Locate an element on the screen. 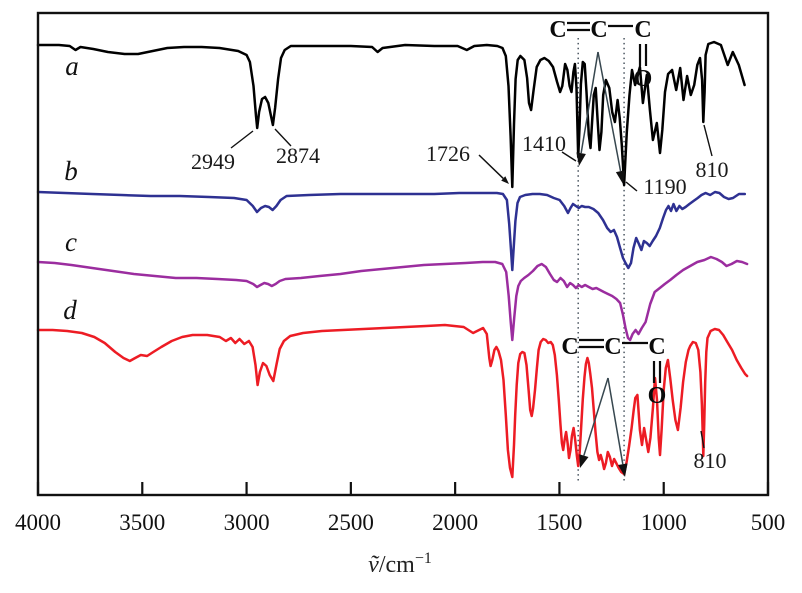 The height and width of the screenshot is (593, 802). peak-leader-2-line is located at coordinates (491, 166).